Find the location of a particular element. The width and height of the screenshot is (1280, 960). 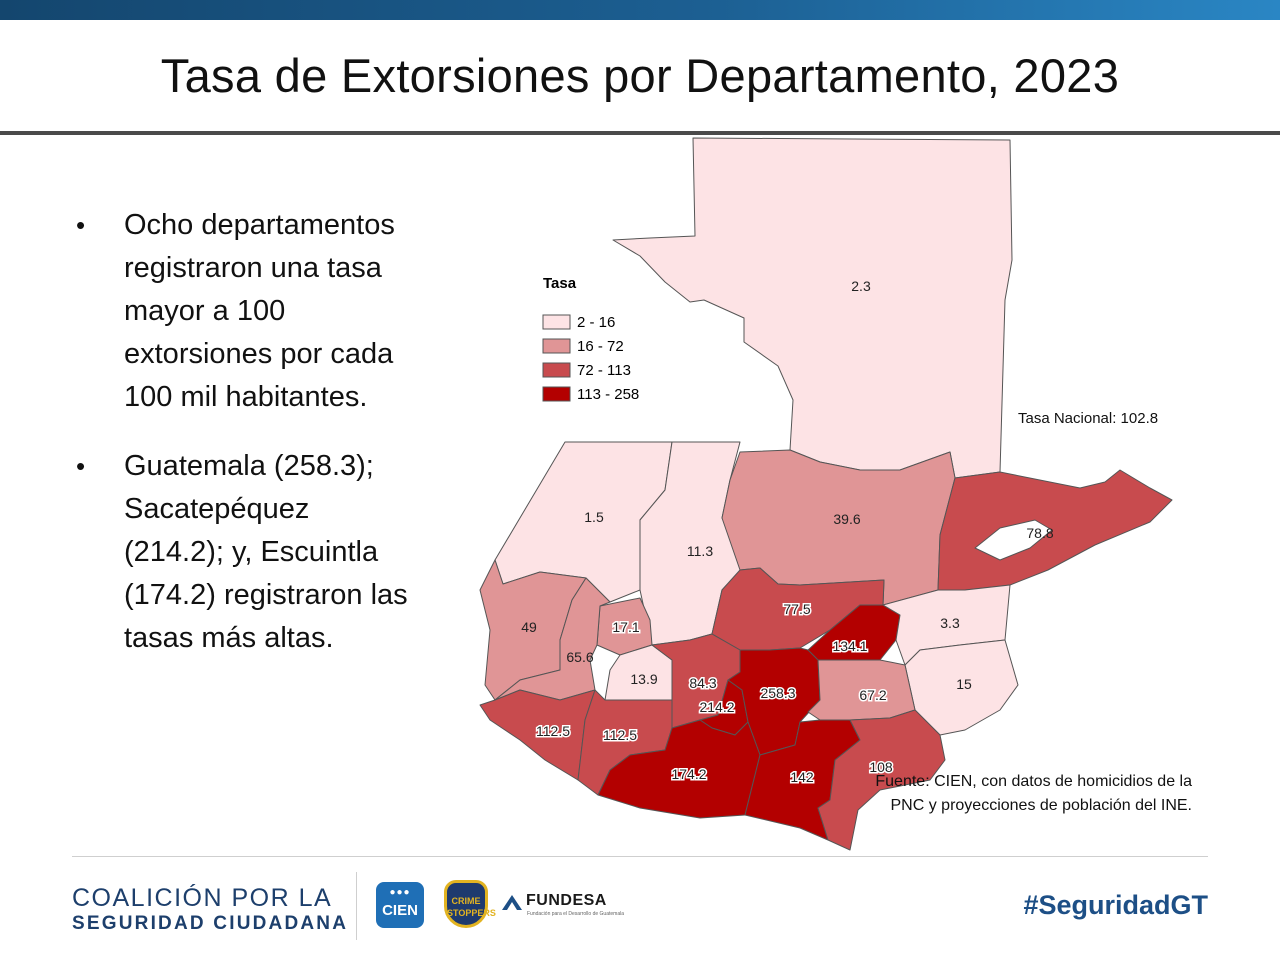

map-value-label: 84.3 is located at coordinates (702, 683).